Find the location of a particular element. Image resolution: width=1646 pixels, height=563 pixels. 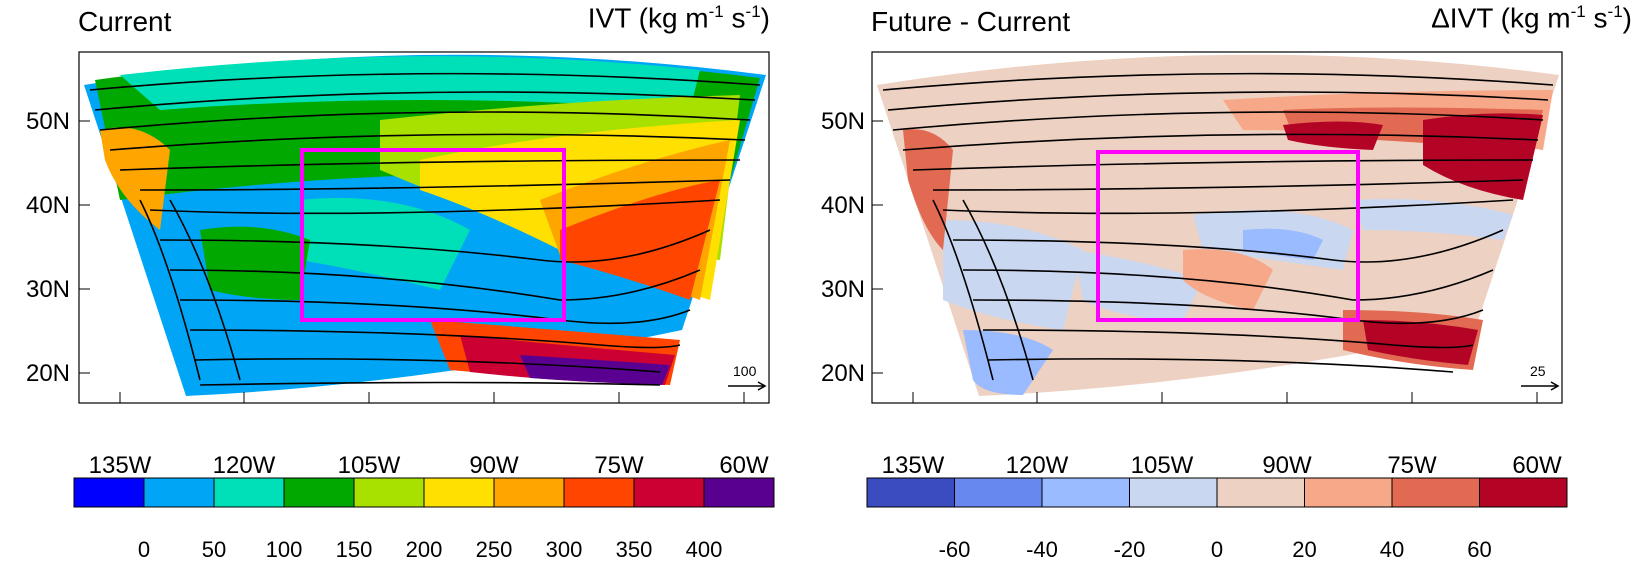

colorbar-label: 250 is located at coordinates (494, 549).